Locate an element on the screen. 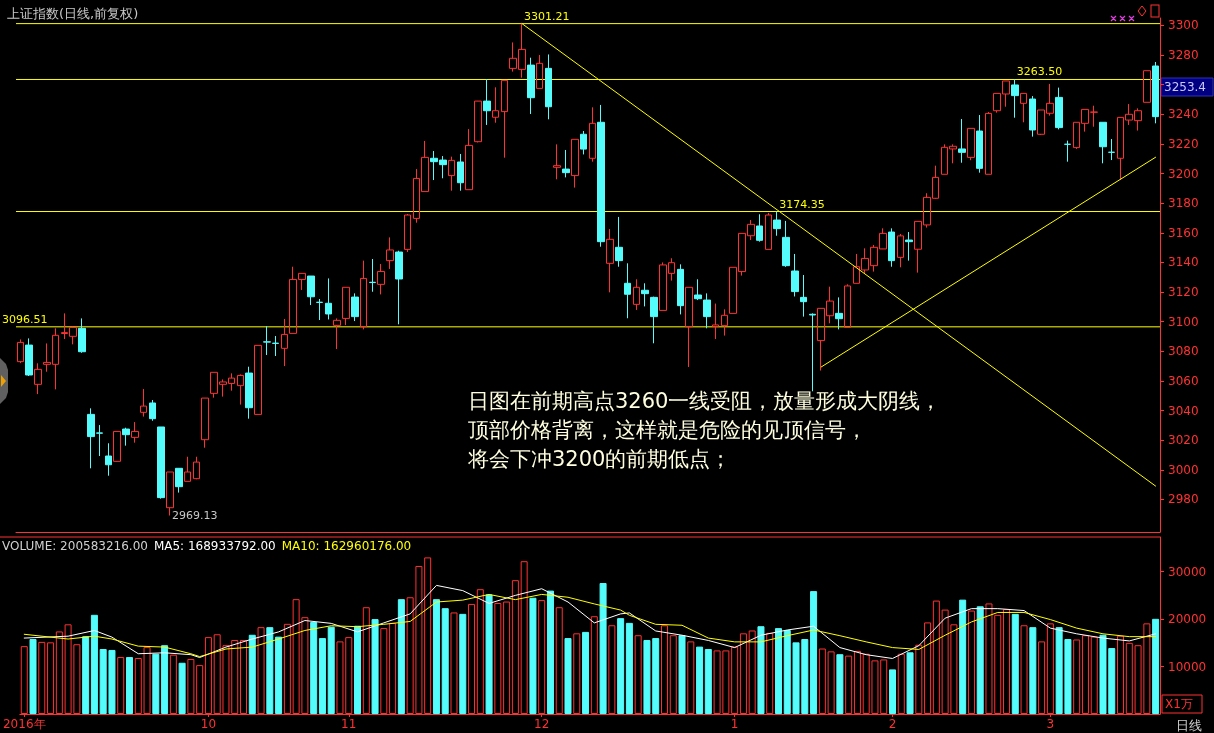 This screenshot has width=1214, height=733. y-tick-label: 3220 is located at coordinates (1183, 143).